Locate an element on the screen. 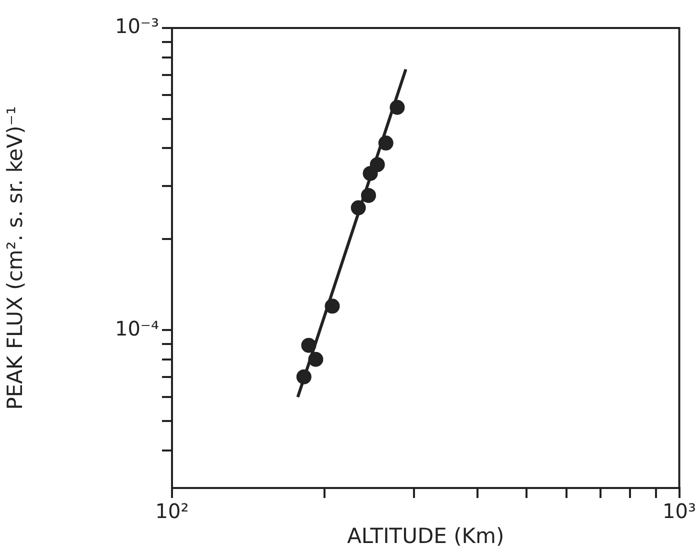  x-axis-title: ALTITUDE (Km) is located at coordinates (425, 536).